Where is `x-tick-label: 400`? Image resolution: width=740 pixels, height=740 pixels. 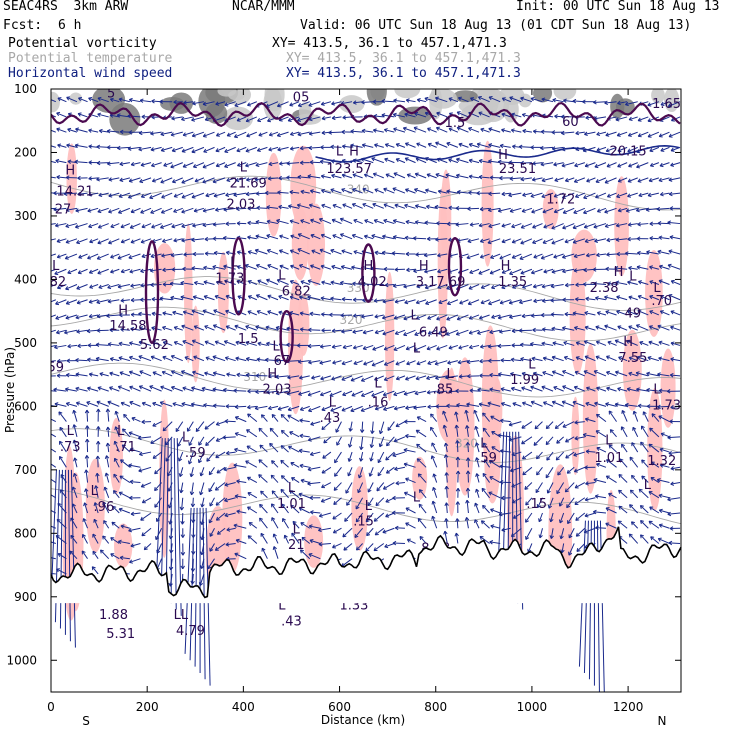 x-tick-label: 400 is located at coordinates (243, 707).